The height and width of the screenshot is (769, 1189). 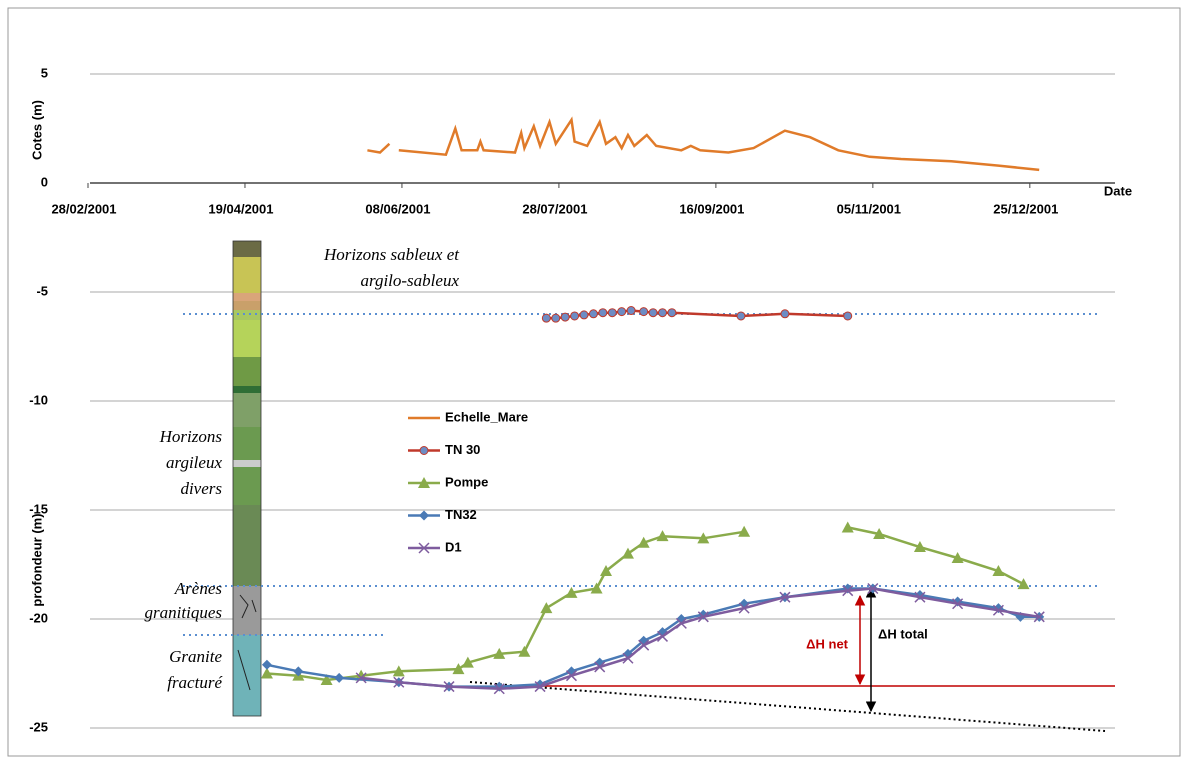 What do you see at coordinates (184, 612) in the screenshot?
I see `annotation: granitiques` at bounding box center [184, 612].